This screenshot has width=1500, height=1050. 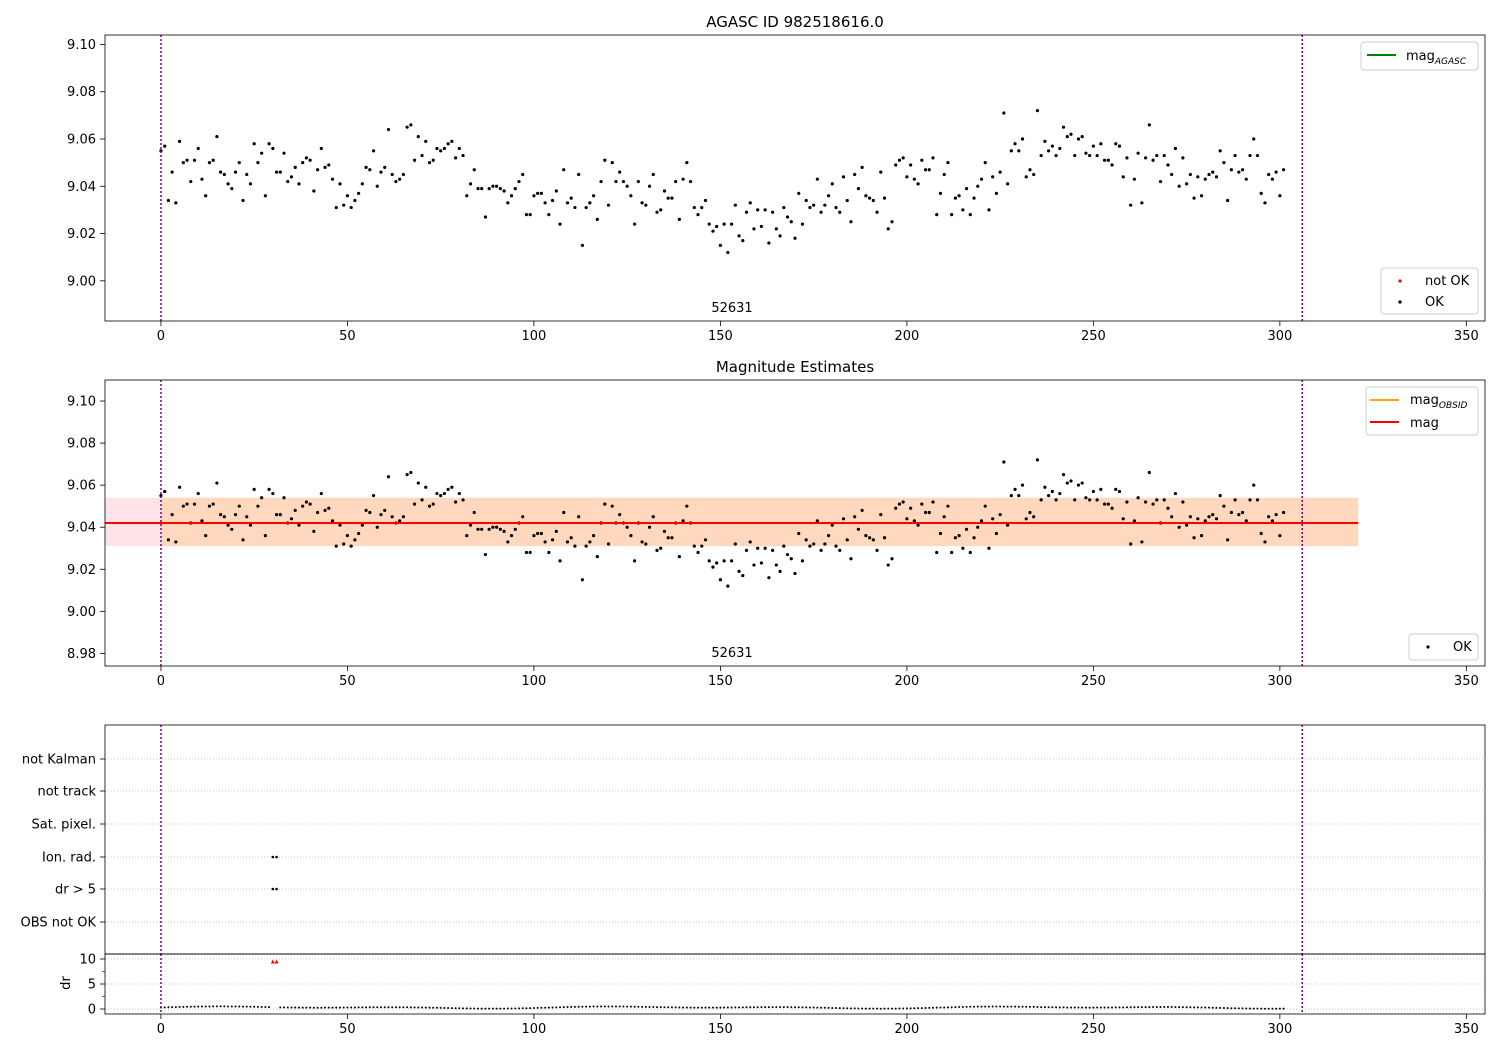 What do you see at coordinates (1443, 647) in the screenshot?
I see `estimates-legend-bottom: OK` at bounding box center [1443, 647].